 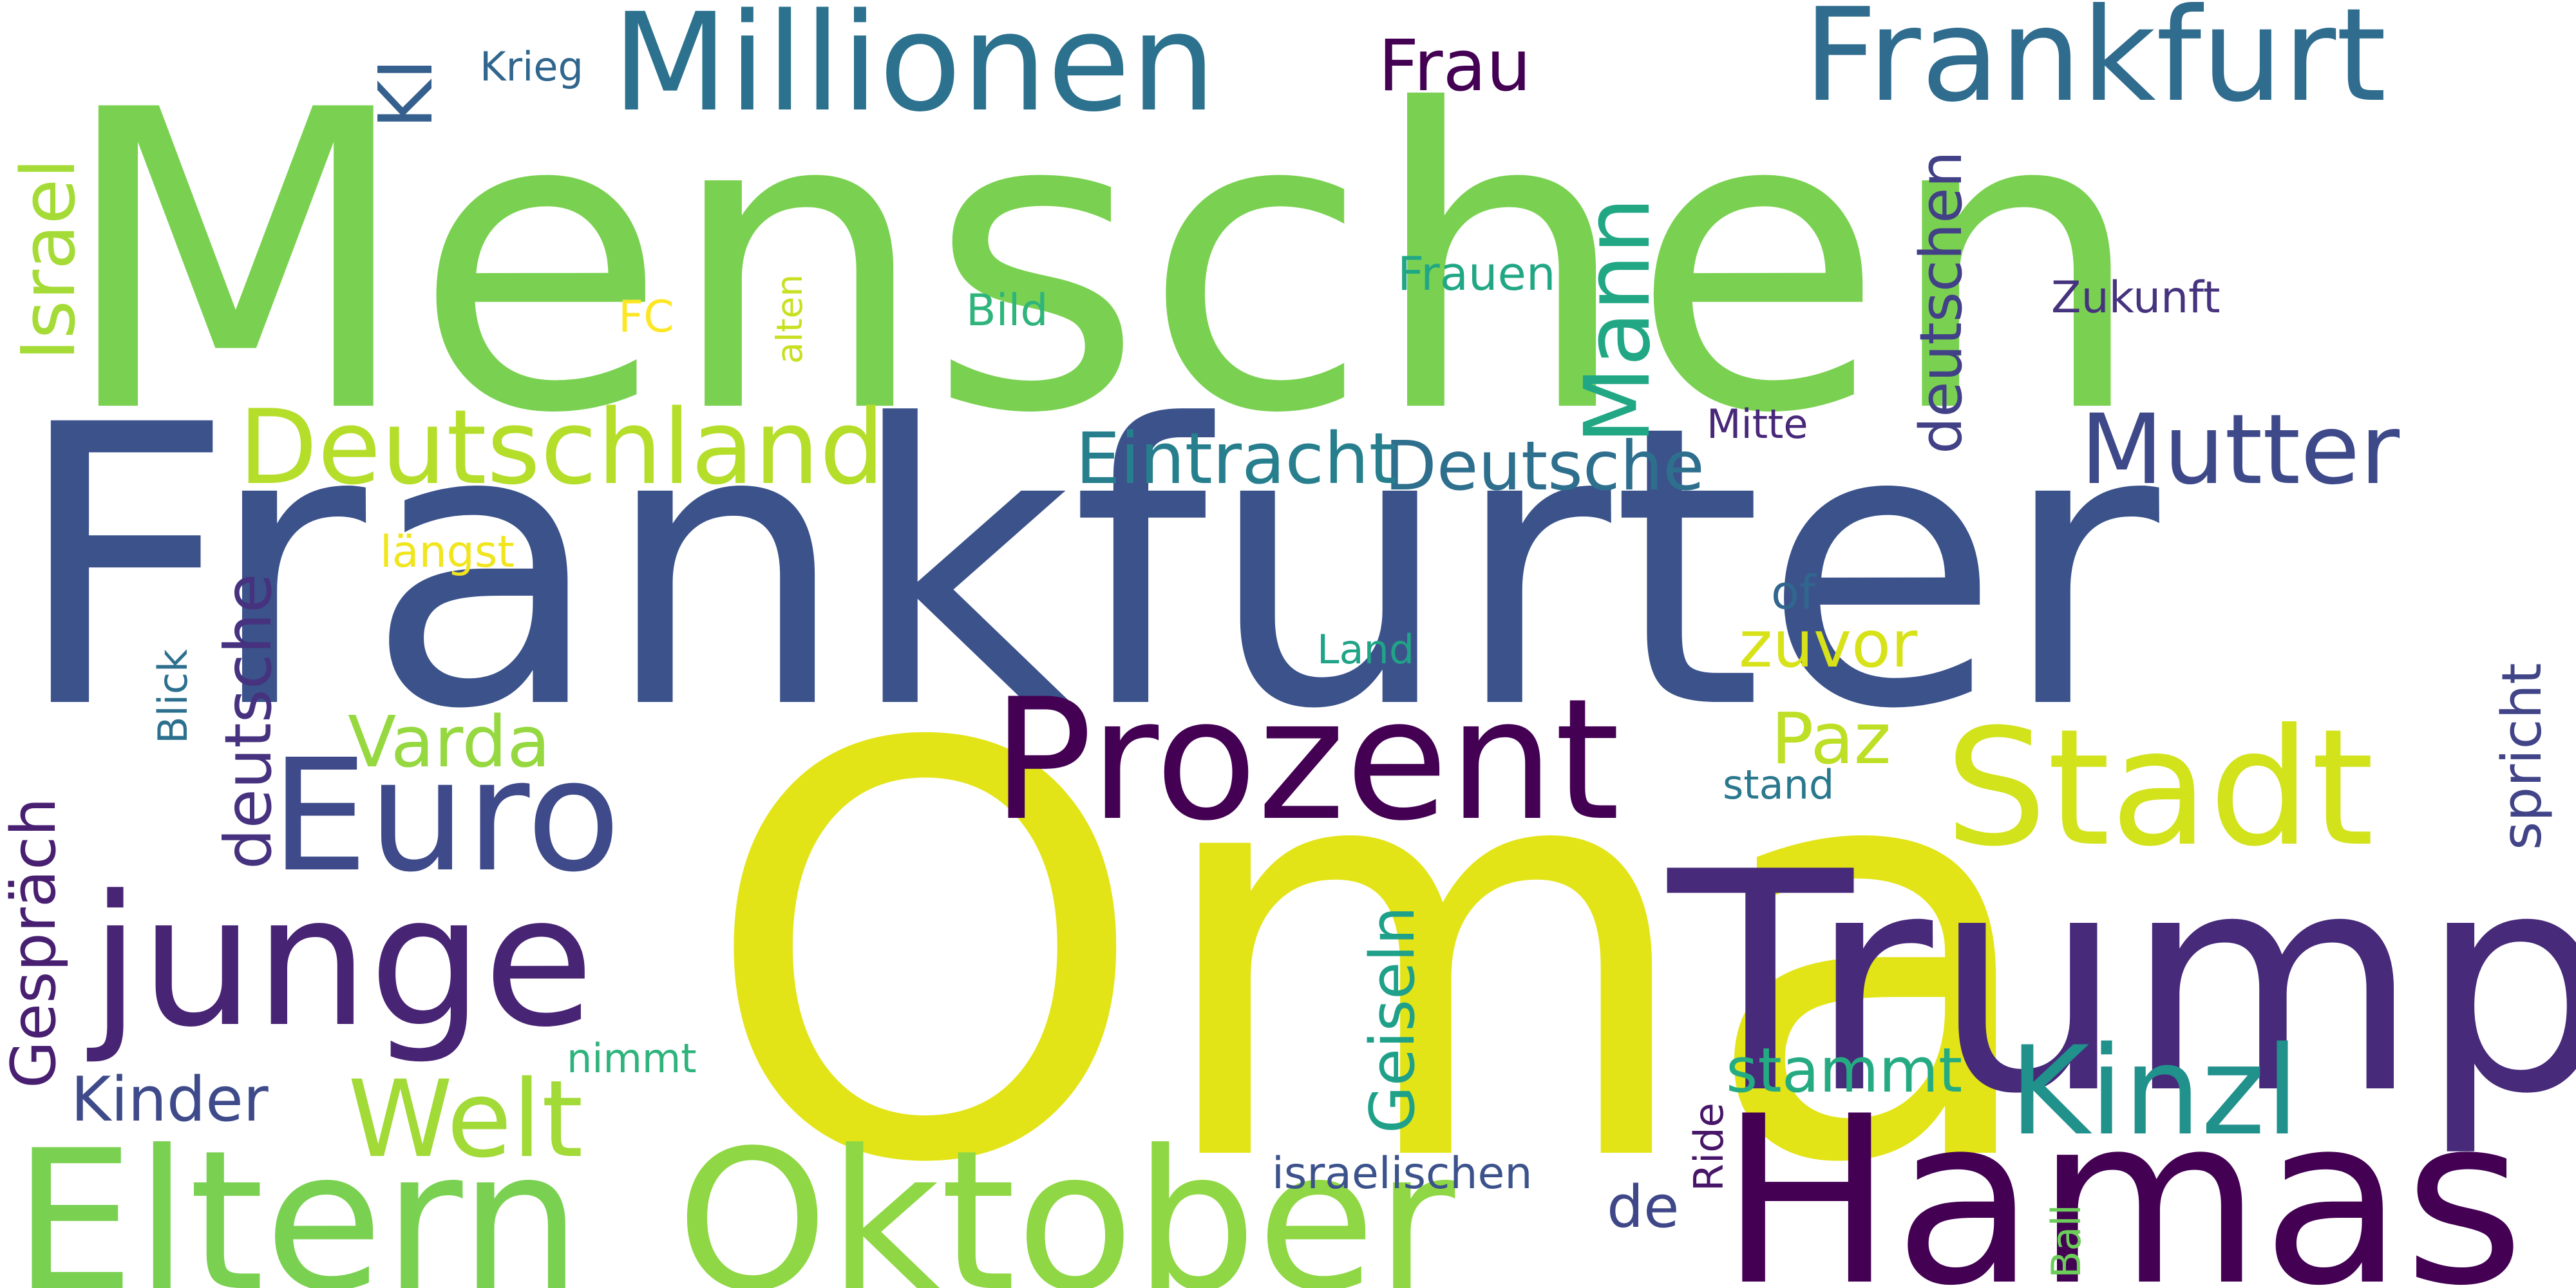 What do you see at coordinates (632, 1059) in the screenshot?
I see `word-nimmt: nimmt` at bounding box center [632, 1059].